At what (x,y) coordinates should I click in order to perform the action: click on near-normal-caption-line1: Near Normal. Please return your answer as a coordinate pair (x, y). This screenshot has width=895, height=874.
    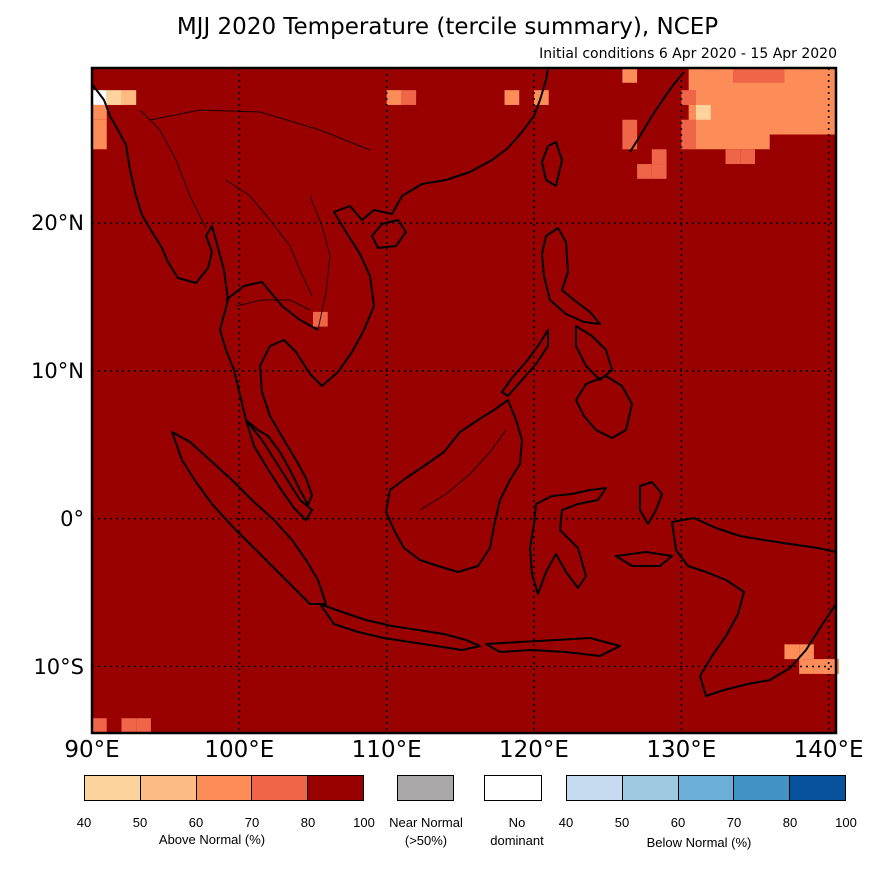
    Looking at the image, I should click on (426, 822).